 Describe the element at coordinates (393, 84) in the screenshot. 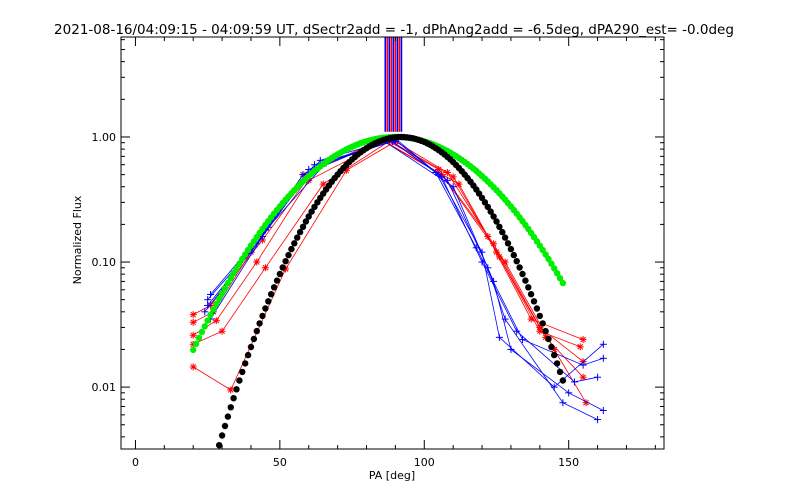

I see `vertical-bars-group` at that location.